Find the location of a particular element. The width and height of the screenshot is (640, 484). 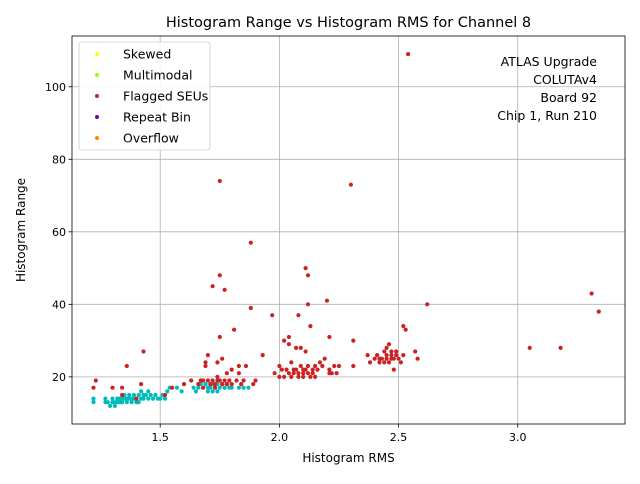

legend-marker-flagged-seus is located at coordinates (97, 96).